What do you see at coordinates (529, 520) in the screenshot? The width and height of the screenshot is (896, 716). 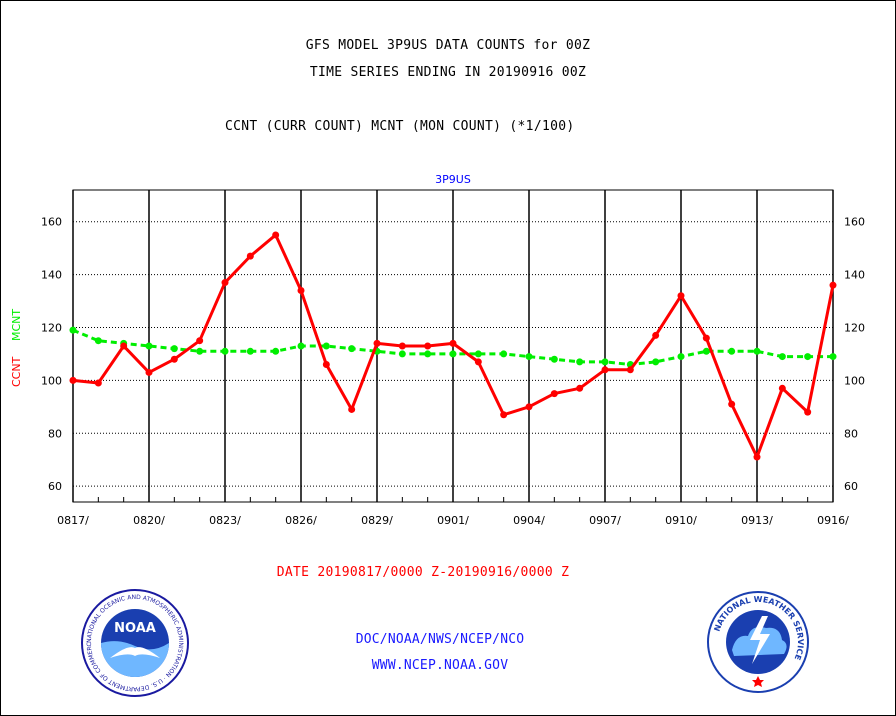 I see `x-tick-label-0904: 0904/` at bounding box center [529, 520].